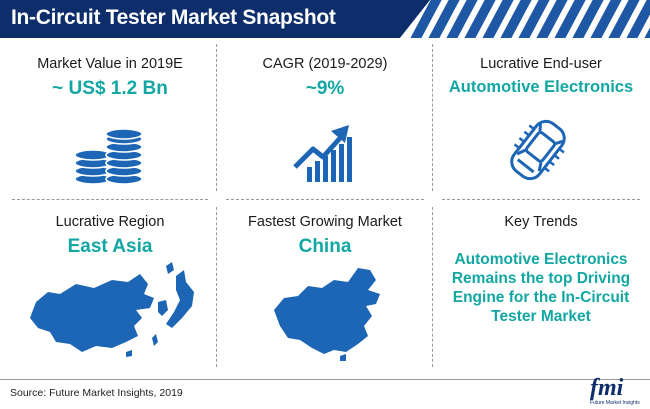 The image size is (650, 409). Describe the element at coordinates (112, 309) in the screenshot. I see `east-asia-map-icon` at that location.